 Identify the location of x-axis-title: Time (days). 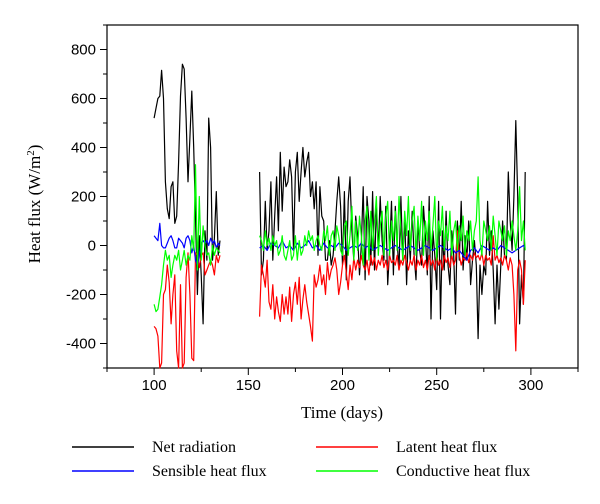
(342, 412).